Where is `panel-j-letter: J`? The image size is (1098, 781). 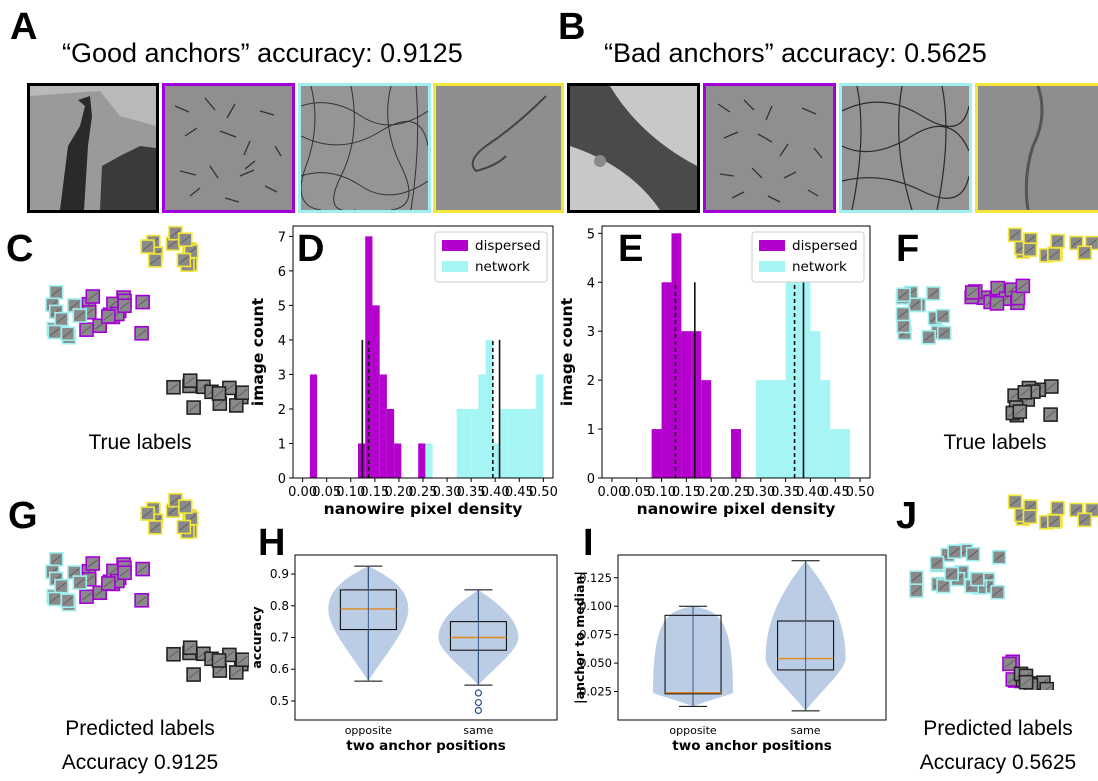 panel-j-letter: J is located at coordinates (907, 516).